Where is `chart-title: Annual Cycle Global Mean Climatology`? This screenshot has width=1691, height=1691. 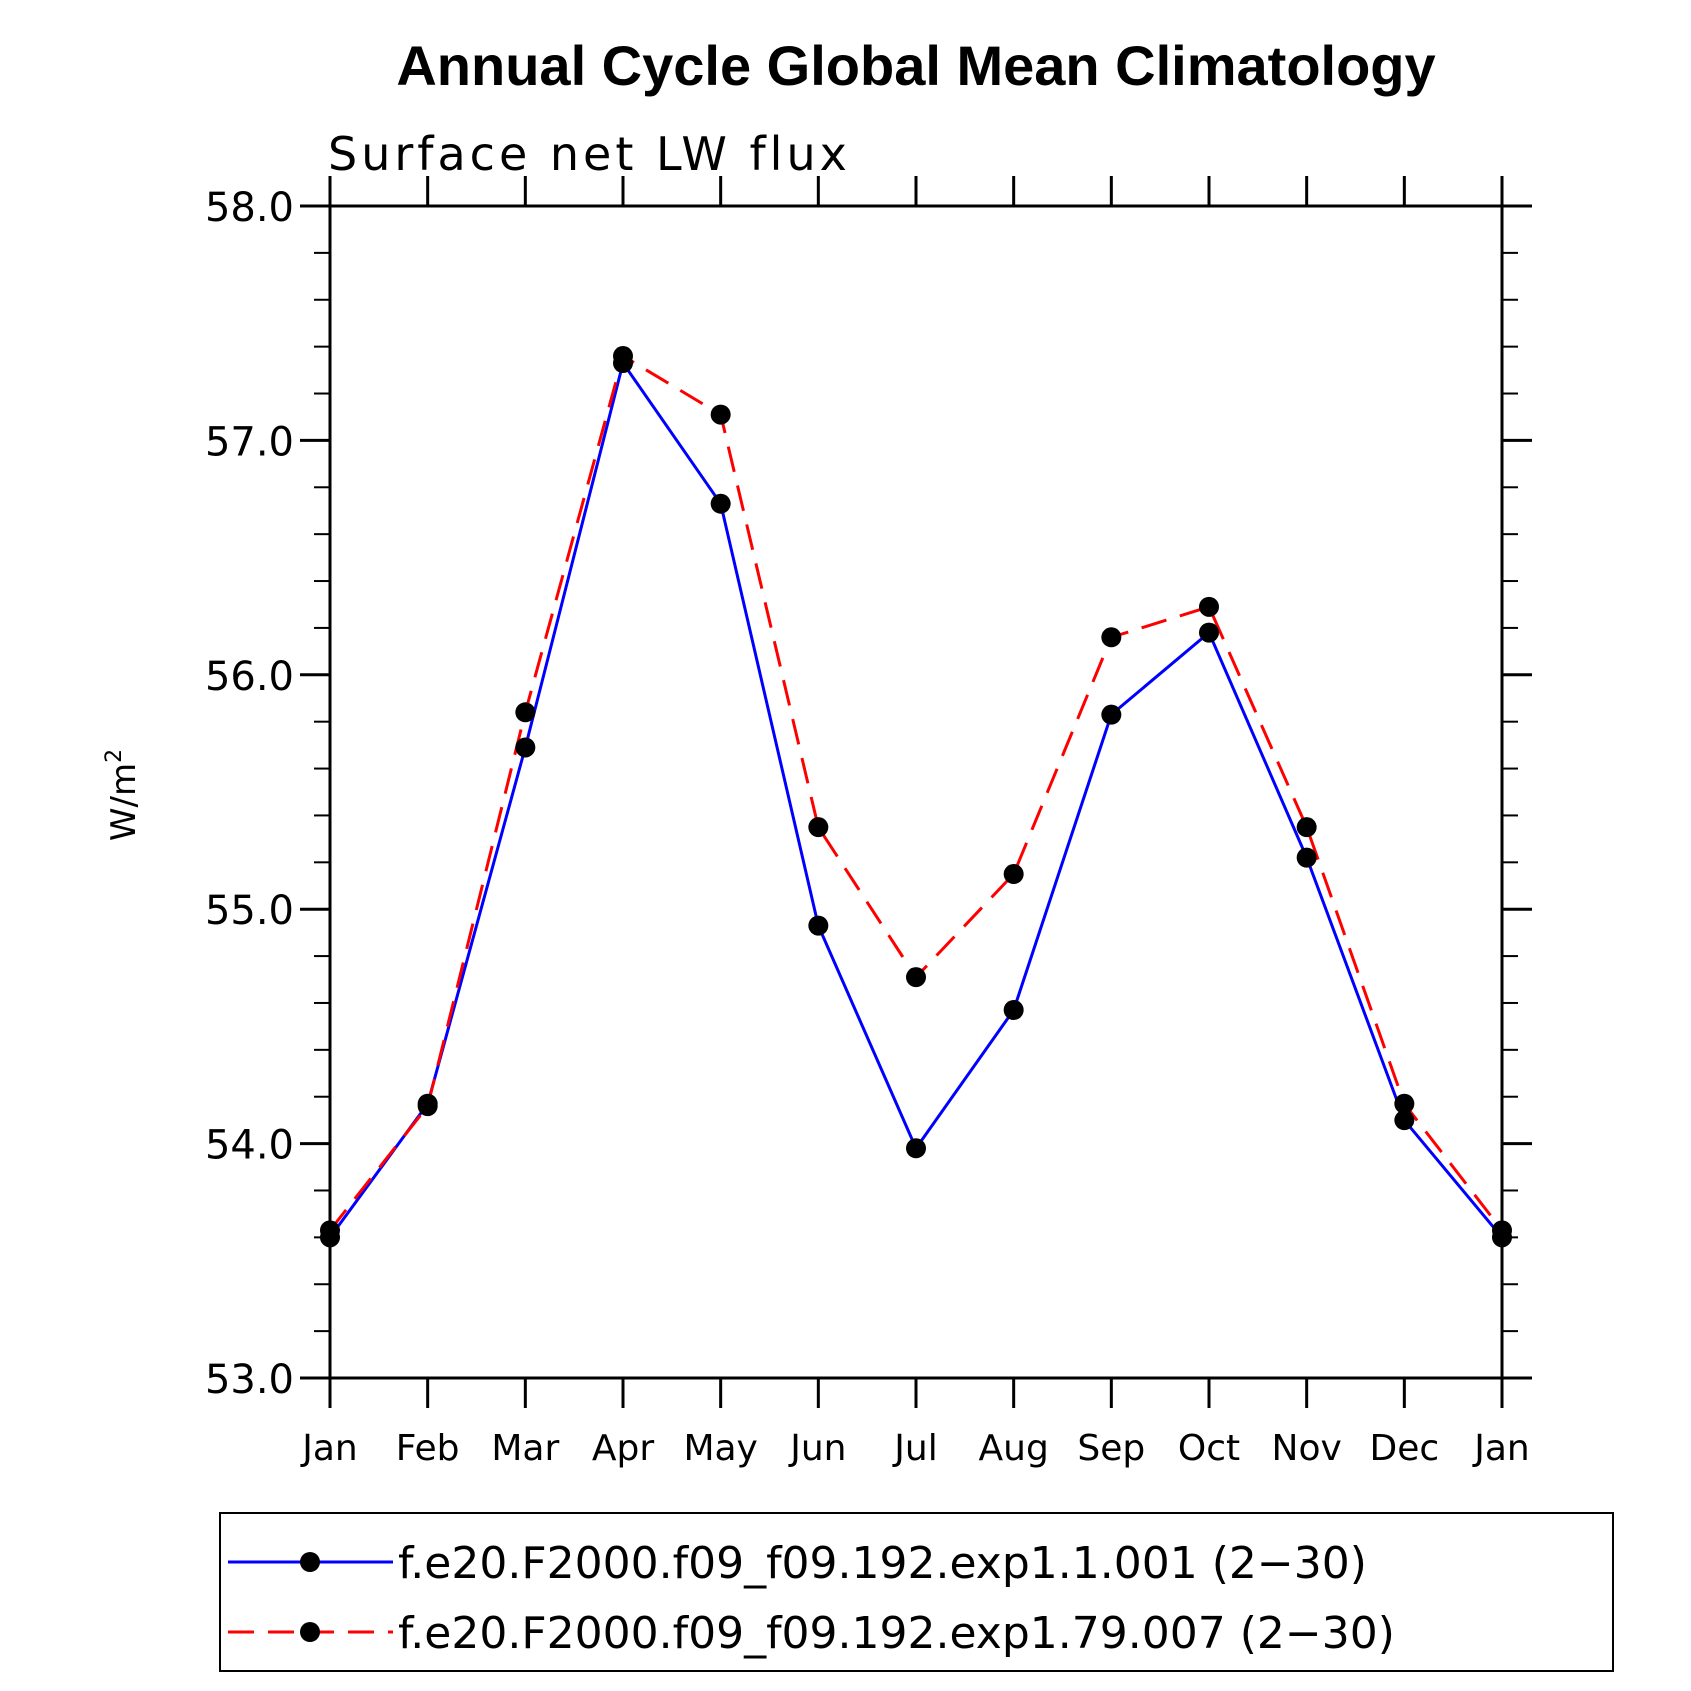
chart-title: Annual Cycle Global Mean Climatology is located at coordinates (915, 65).